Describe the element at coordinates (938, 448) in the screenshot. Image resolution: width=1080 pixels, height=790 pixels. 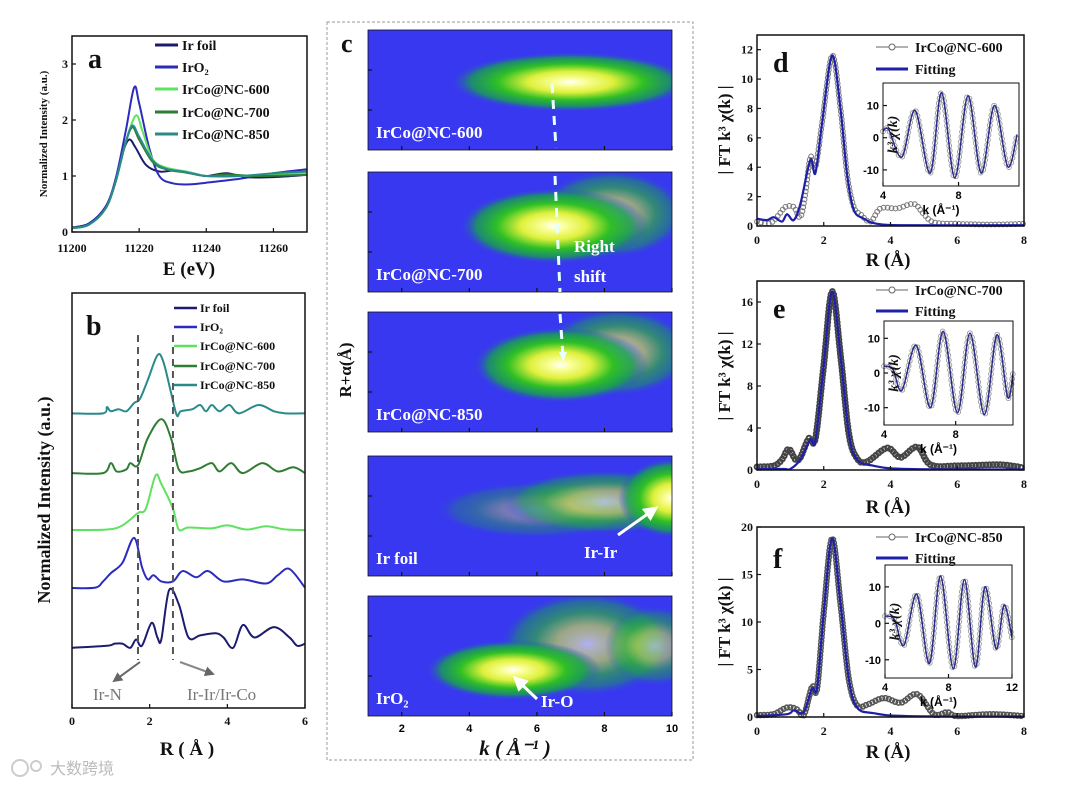
I see `inset-x-label: k (Å⁻¹)` at that location.